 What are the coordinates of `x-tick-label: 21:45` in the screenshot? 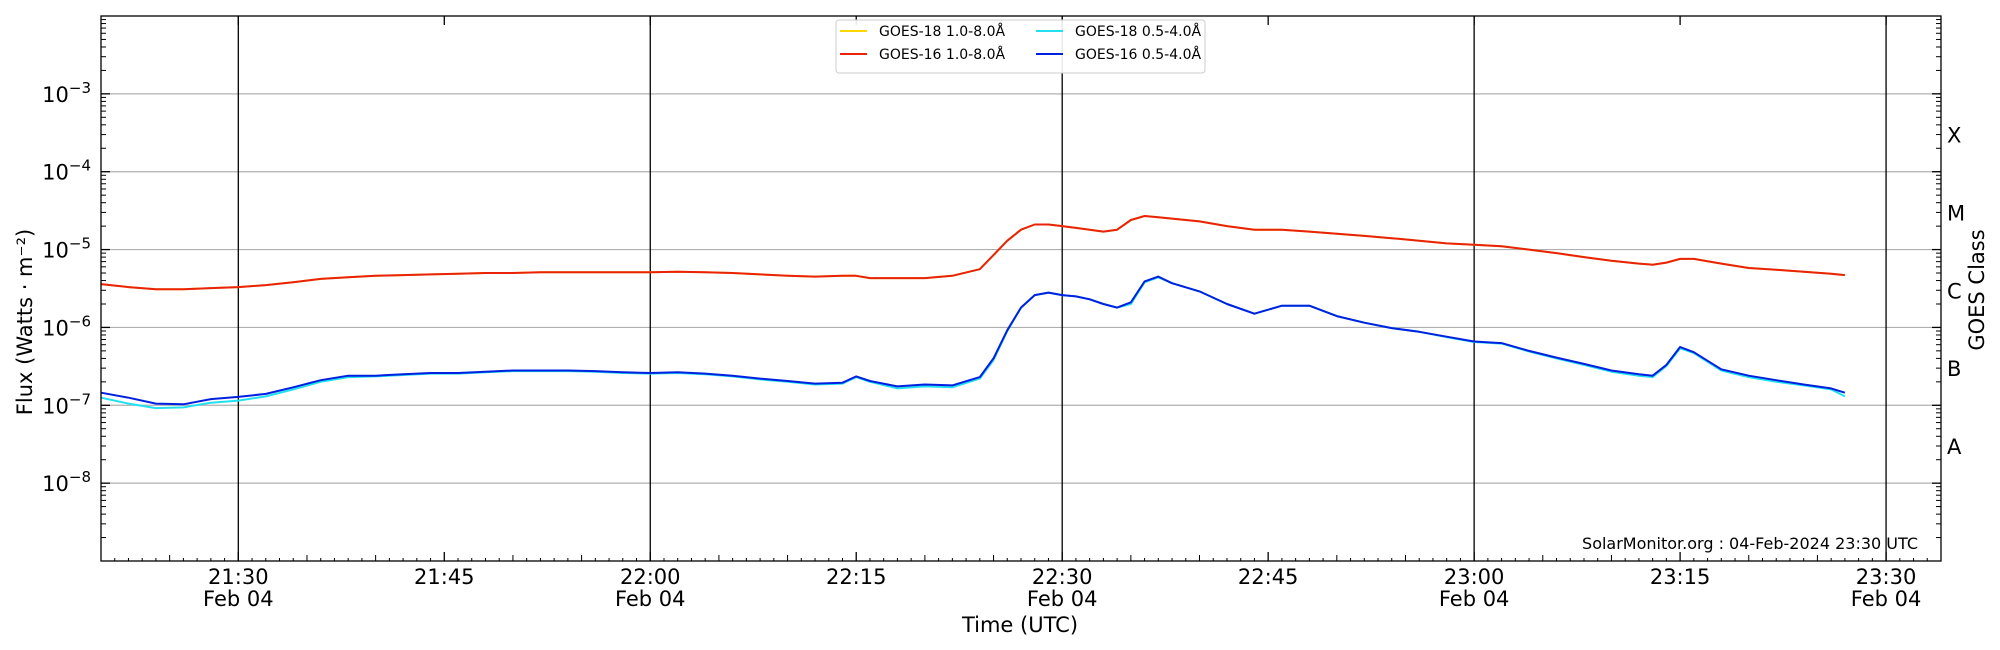 It's located at (444, 577).